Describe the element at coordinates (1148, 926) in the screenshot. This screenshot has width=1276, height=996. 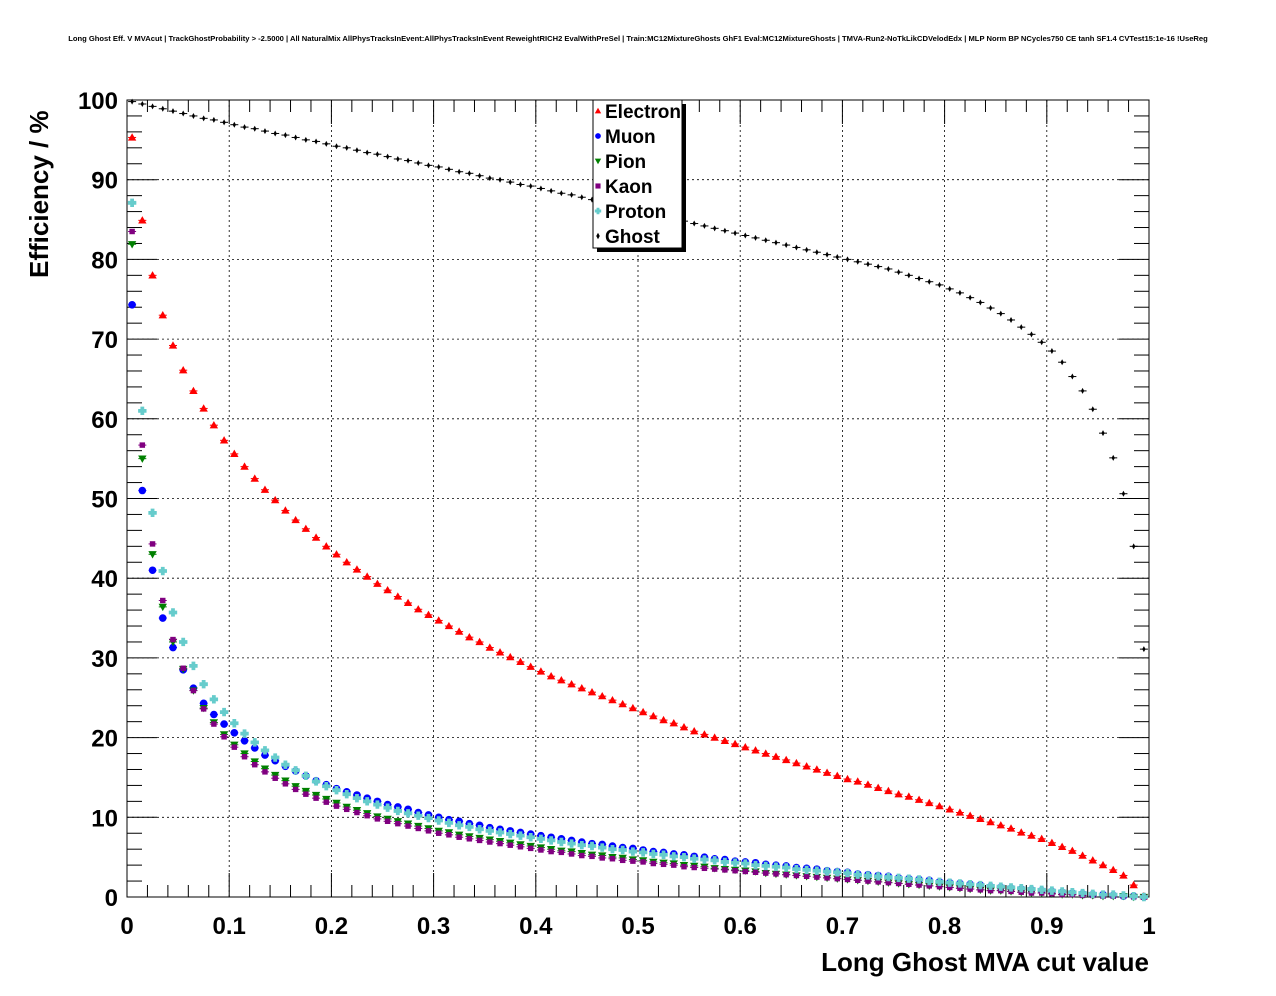
I see `x-tick-label: 1` at that location.